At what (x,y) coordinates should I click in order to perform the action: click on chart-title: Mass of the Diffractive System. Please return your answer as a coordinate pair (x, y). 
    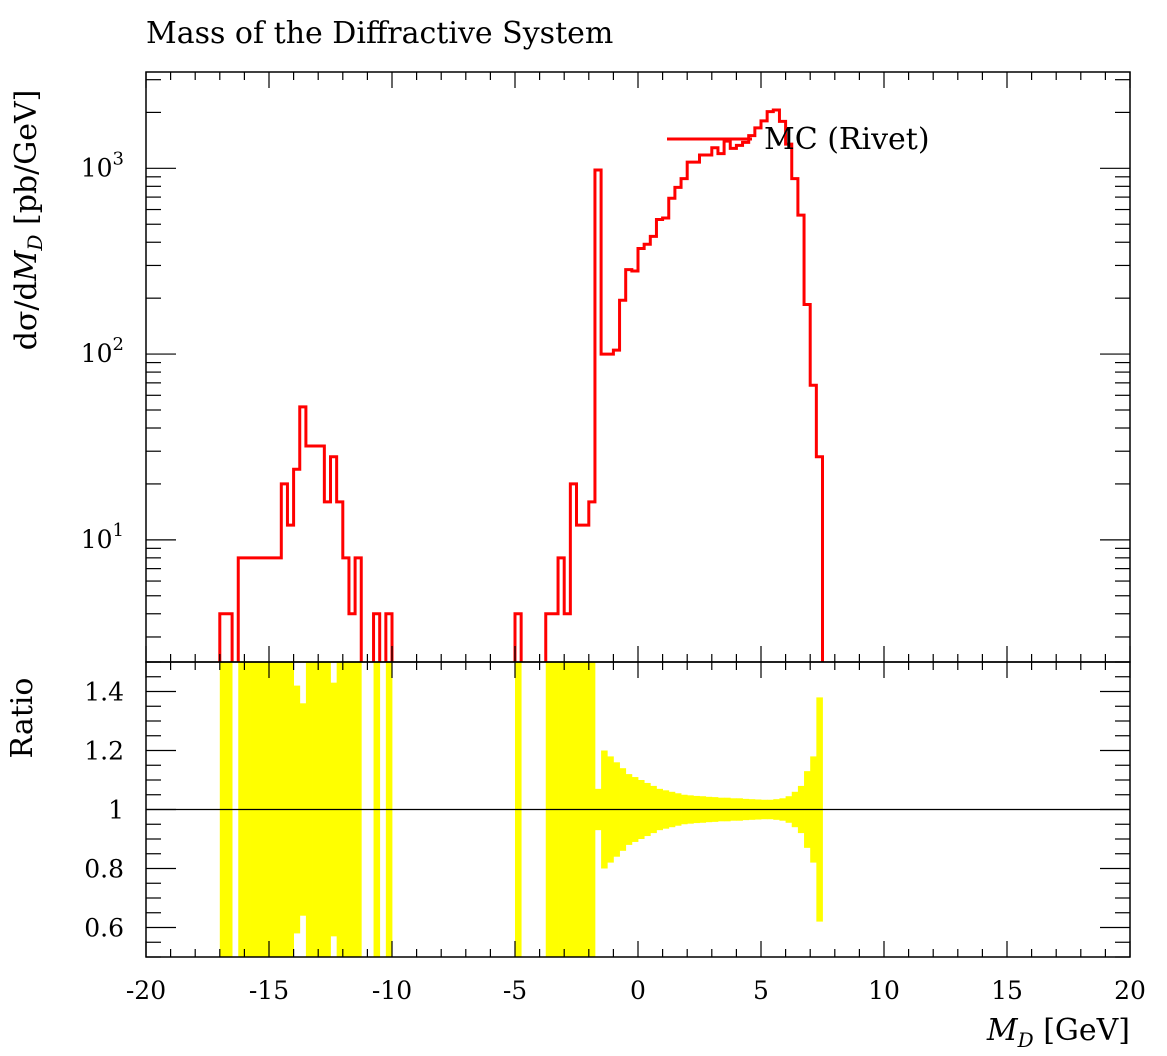
    Looking at the image, I should click on (379, 33).